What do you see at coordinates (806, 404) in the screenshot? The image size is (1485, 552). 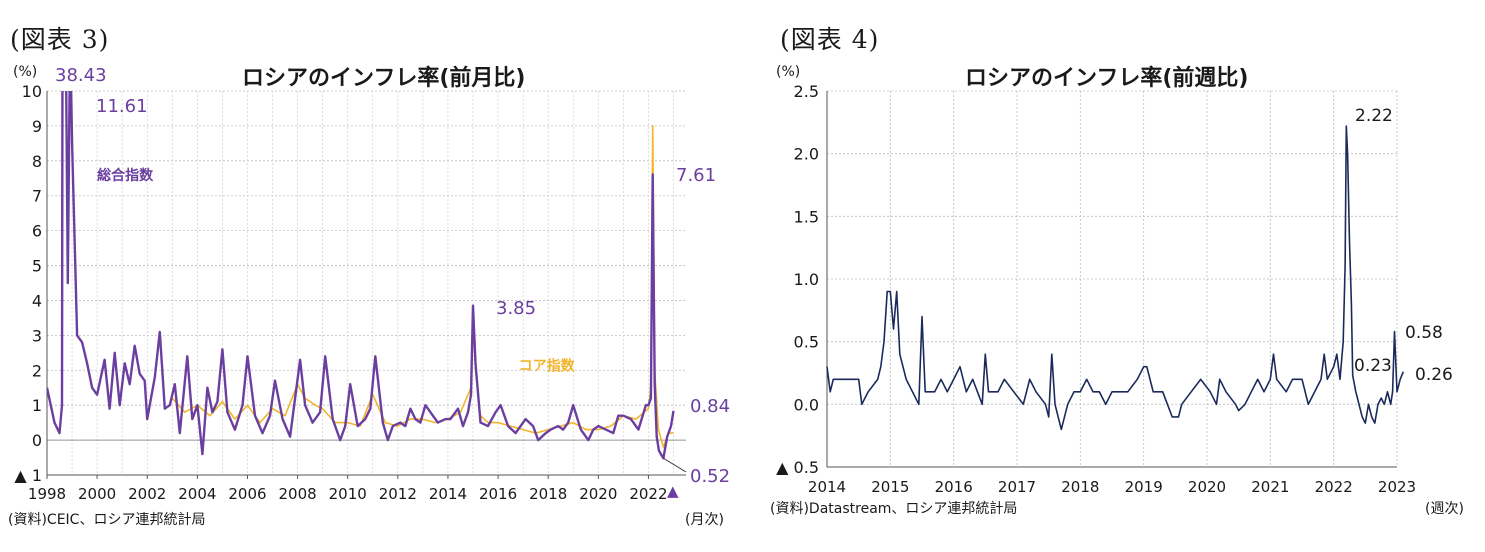 I see `y-tick-label: 0.0` at bounding box center [806, 404].